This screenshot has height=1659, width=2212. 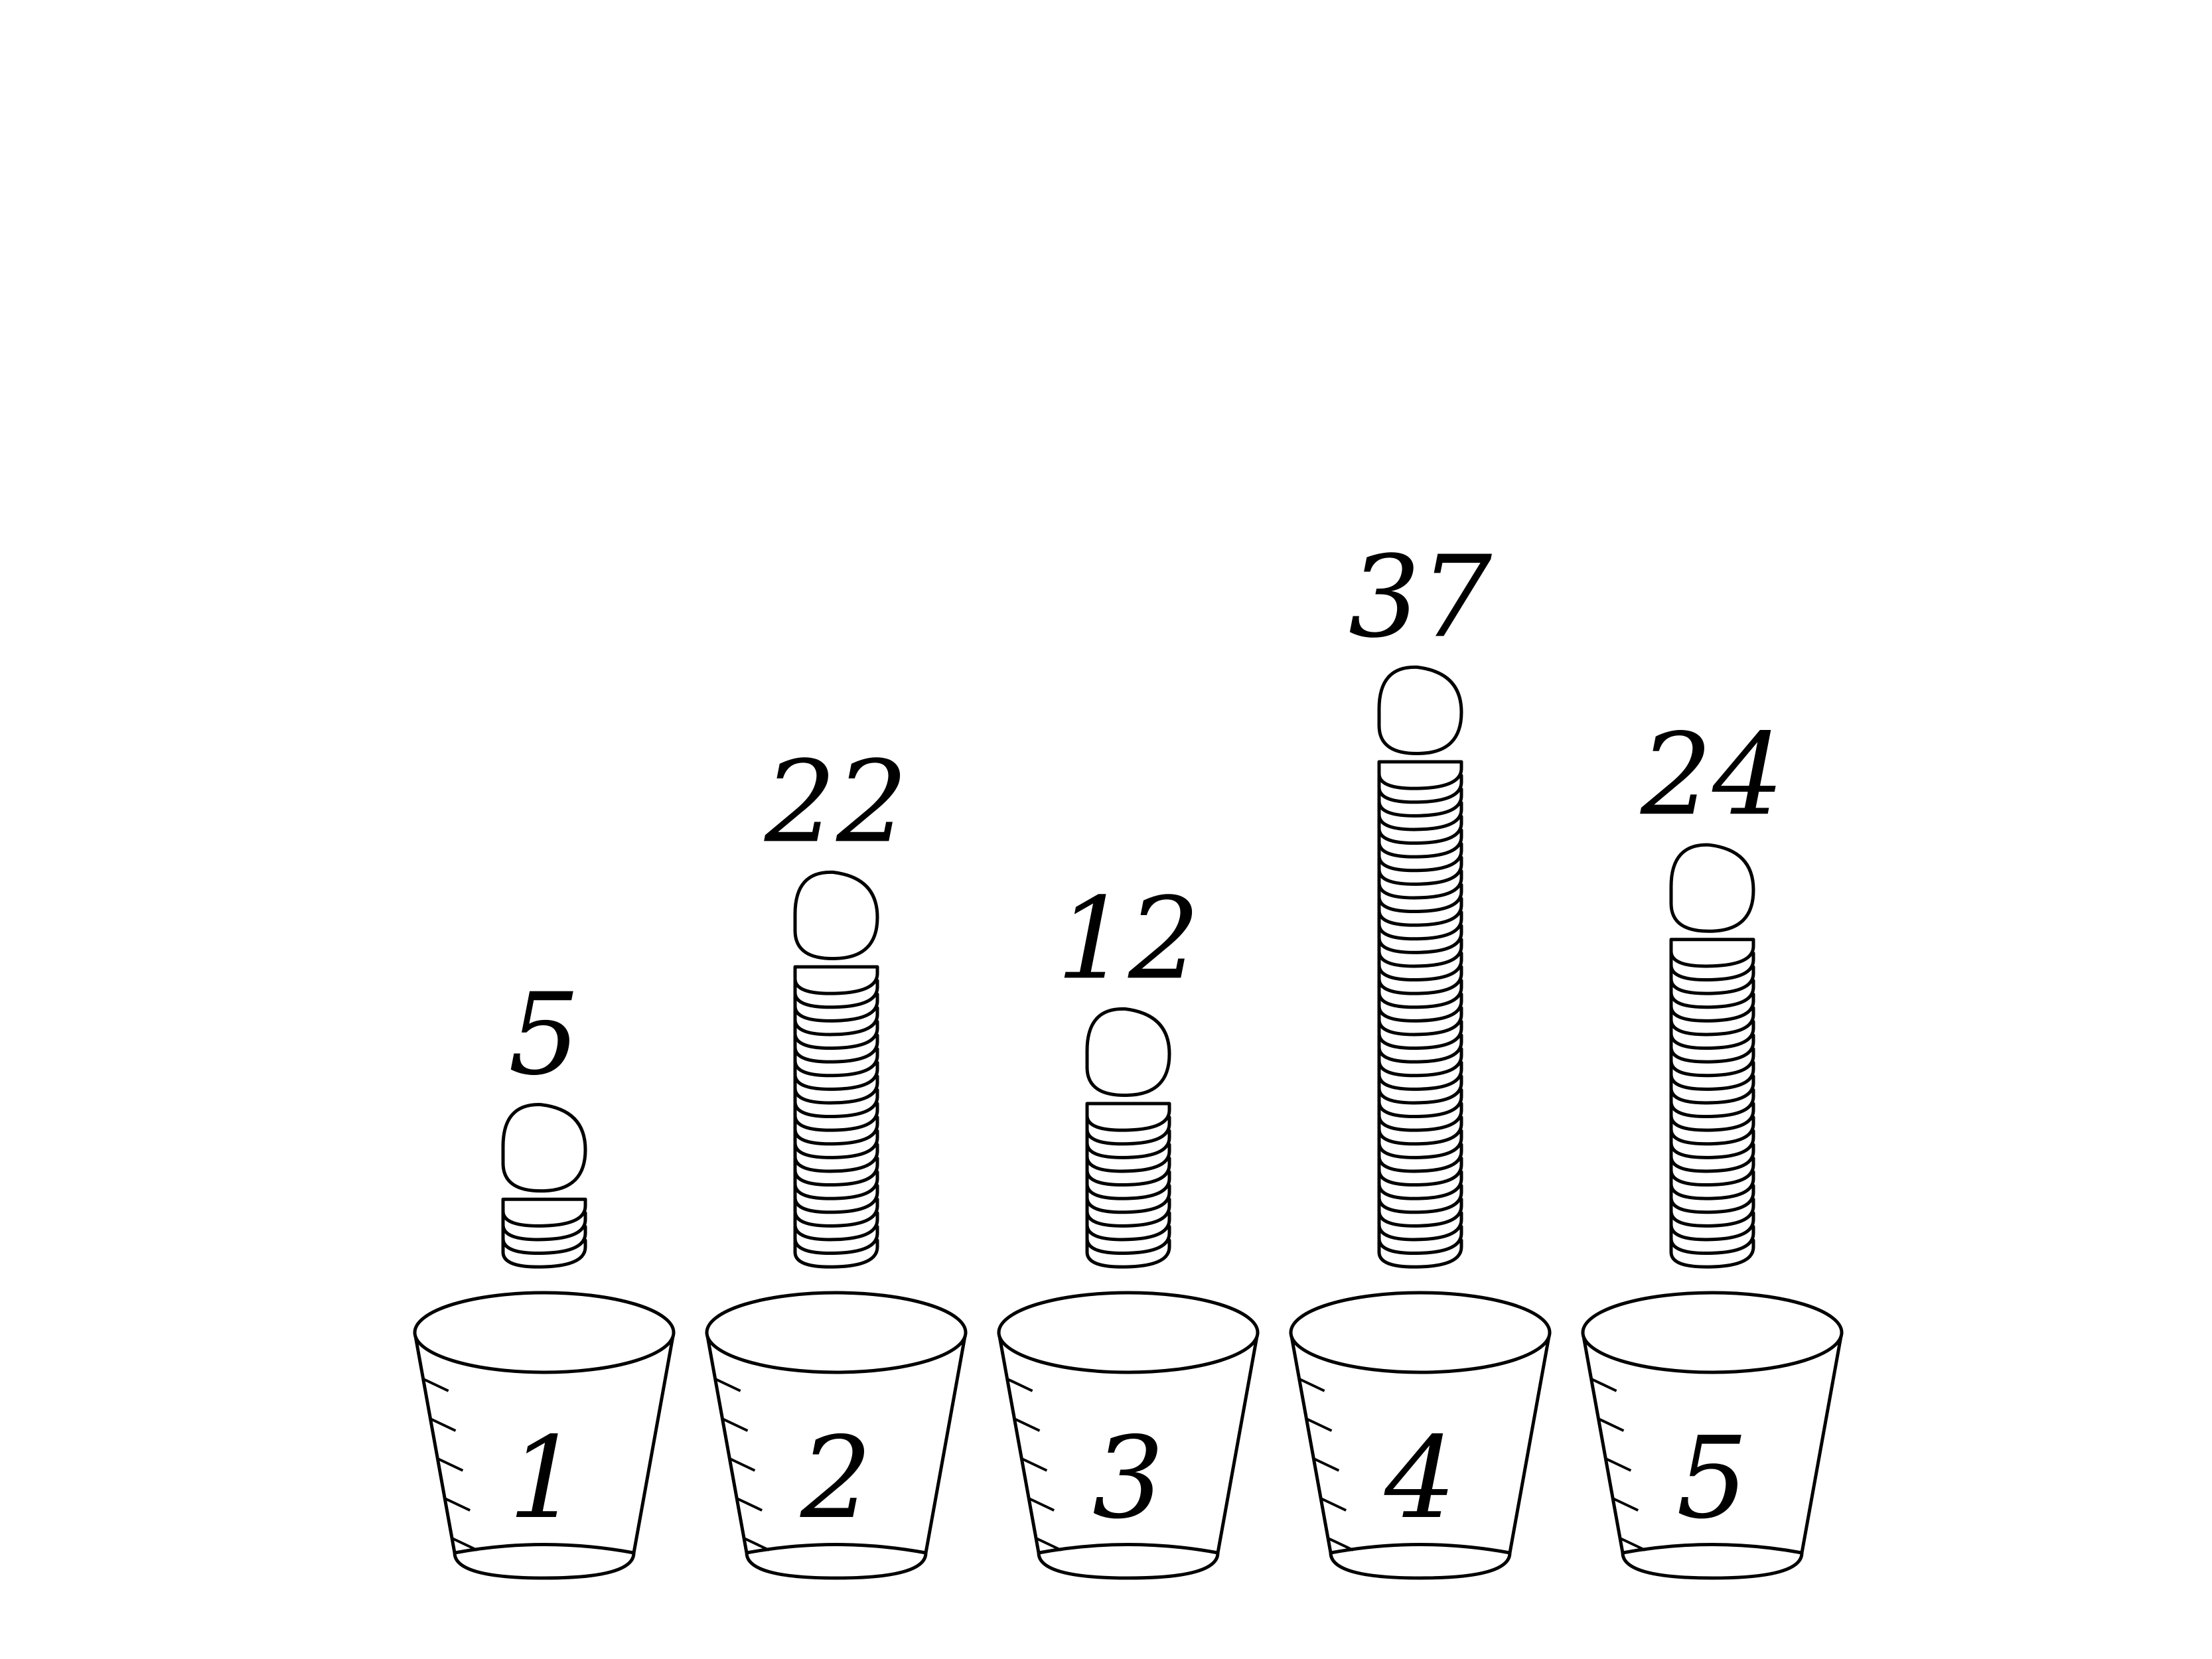 What do you see at coordinates (1420, 1478) in the screenshot?
I see `cup-number-label: 4` at bounding box center [1420, 1478].